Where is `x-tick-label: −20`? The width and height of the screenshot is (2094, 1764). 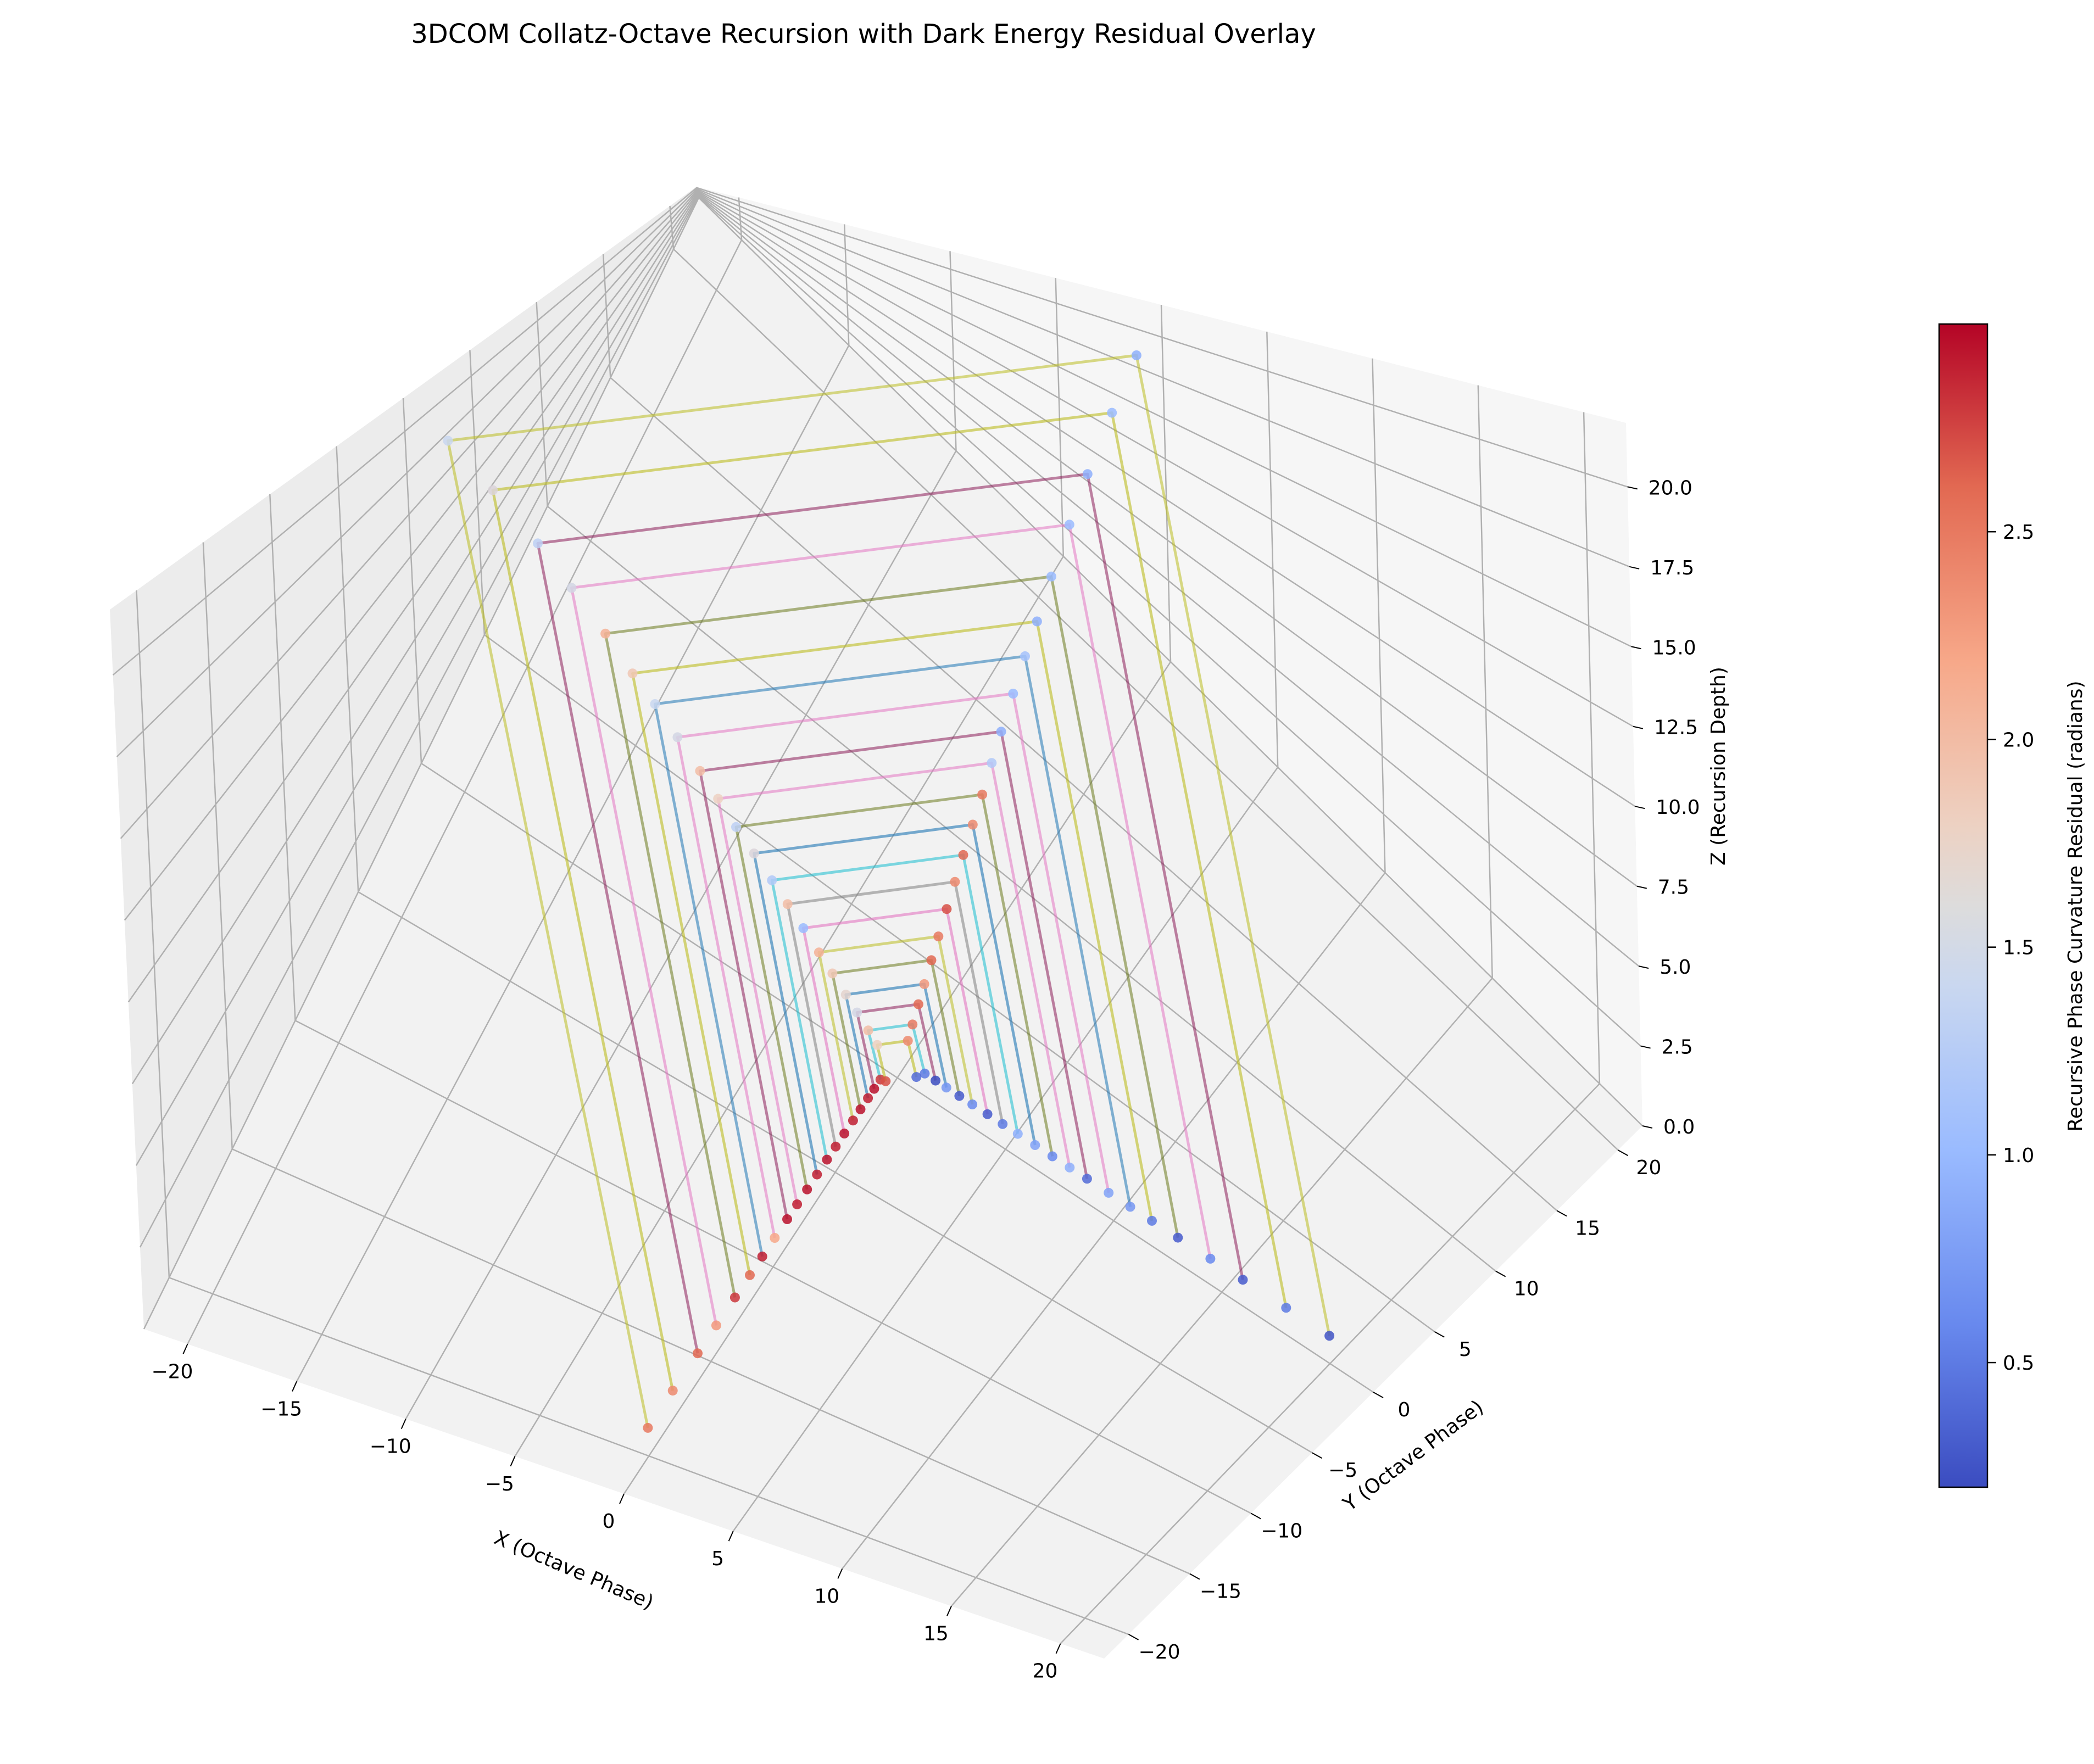
x-tick-label: −20 is located at coordinates (172, 1371).